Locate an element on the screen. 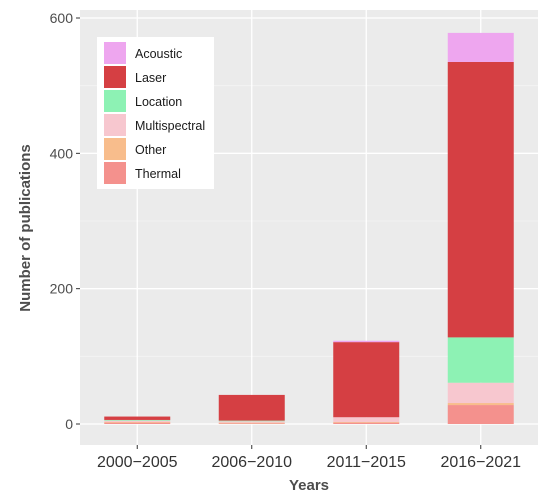 This screenshot has height=498, width=550. y-tick-label: 0 is located at coordinates (69, 424).